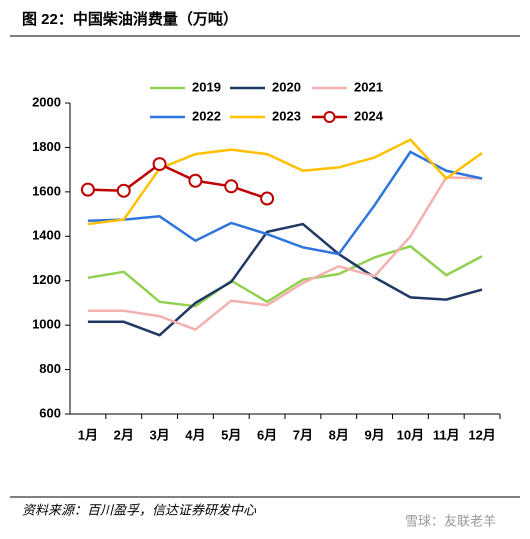  I want to click on x-tick-label: 8月, so click(339, 434).